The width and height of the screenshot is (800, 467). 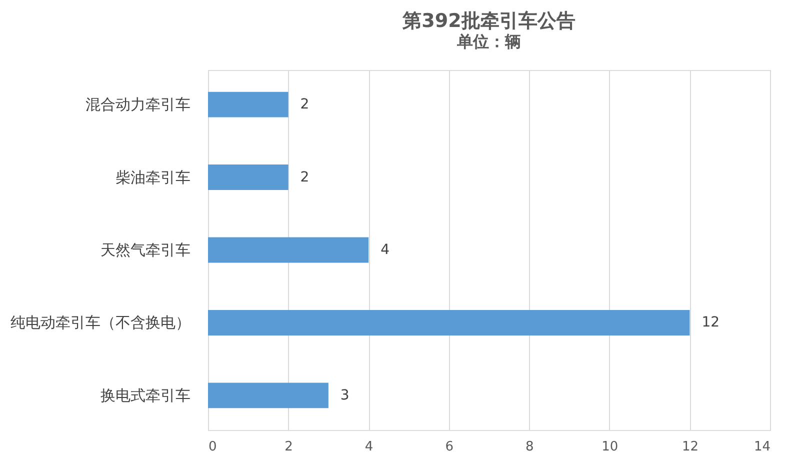 What do you see at coordinates (530, 447) in the screenshot?
I see `x-tick-label: 8` at bounding box center [530, 447].